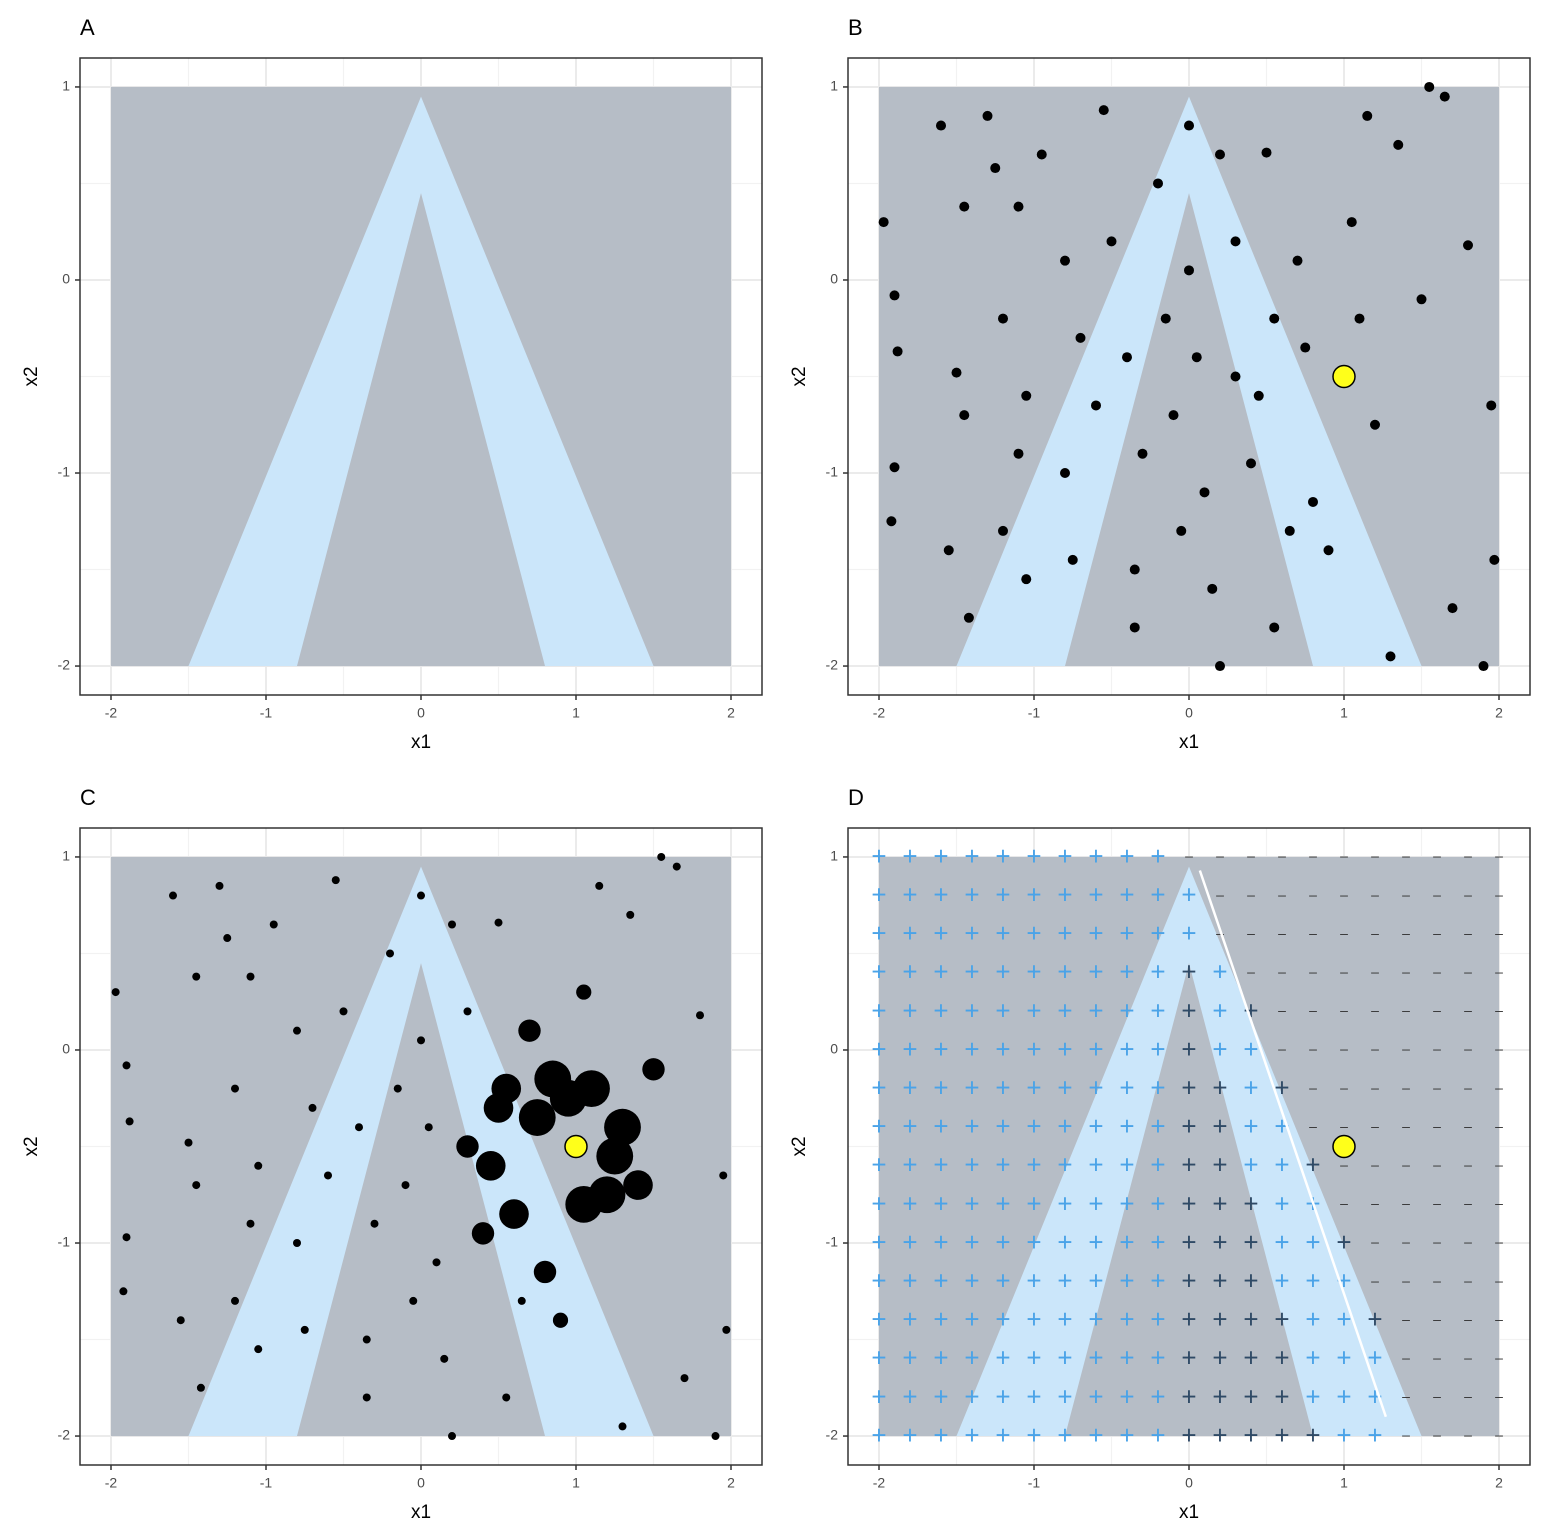 Image resolution: width=1550 pixels, height=1535 pixels. Describe the element at coordinates (88, 797) in the screenshot. I see `panel-title: C` at that location.